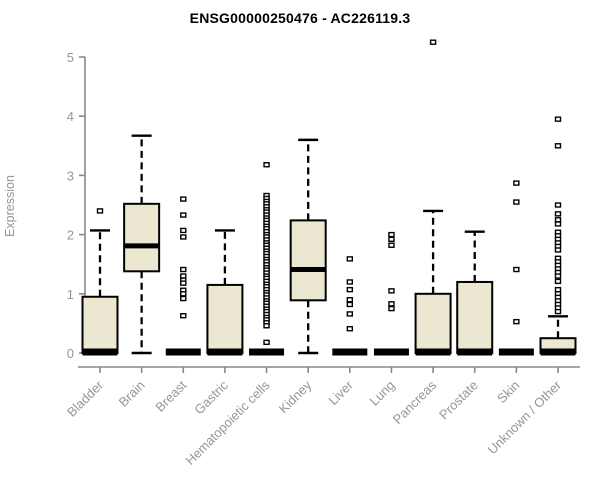 This screenshot has width=600, height=500. What do you see at coordinates (85, 398) in the screenshot?
I see `x-tick-label: Bladder` at bounding box center [85, 398].